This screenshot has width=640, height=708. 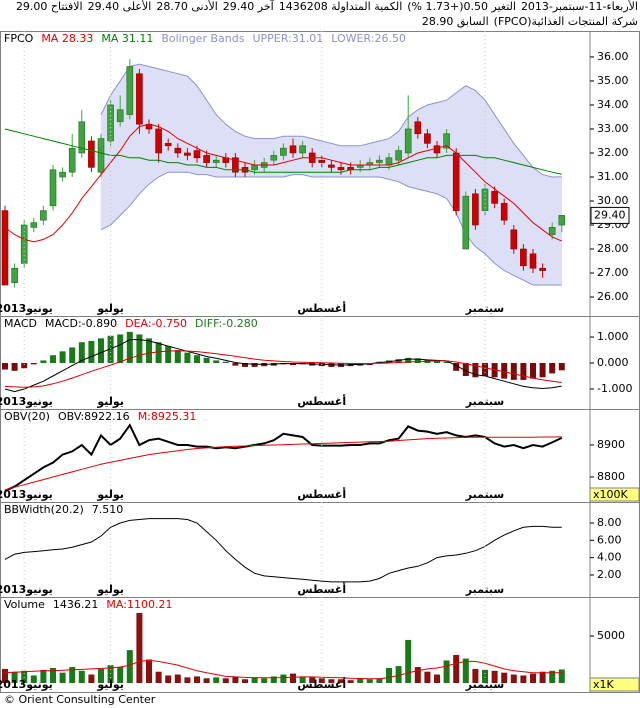 I want to click on last-price-tag, so click(x=610, y=215).